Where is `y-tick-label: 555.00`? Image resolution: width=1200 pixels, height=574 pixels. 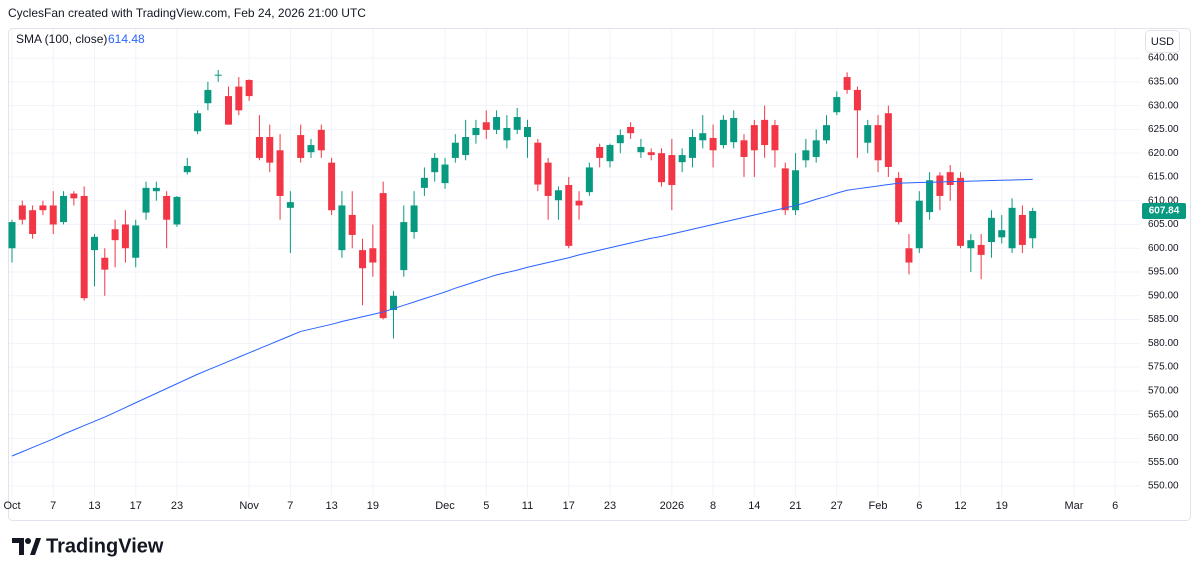 y-tick-label: 555.00 is located at coordinates (1163, 462).